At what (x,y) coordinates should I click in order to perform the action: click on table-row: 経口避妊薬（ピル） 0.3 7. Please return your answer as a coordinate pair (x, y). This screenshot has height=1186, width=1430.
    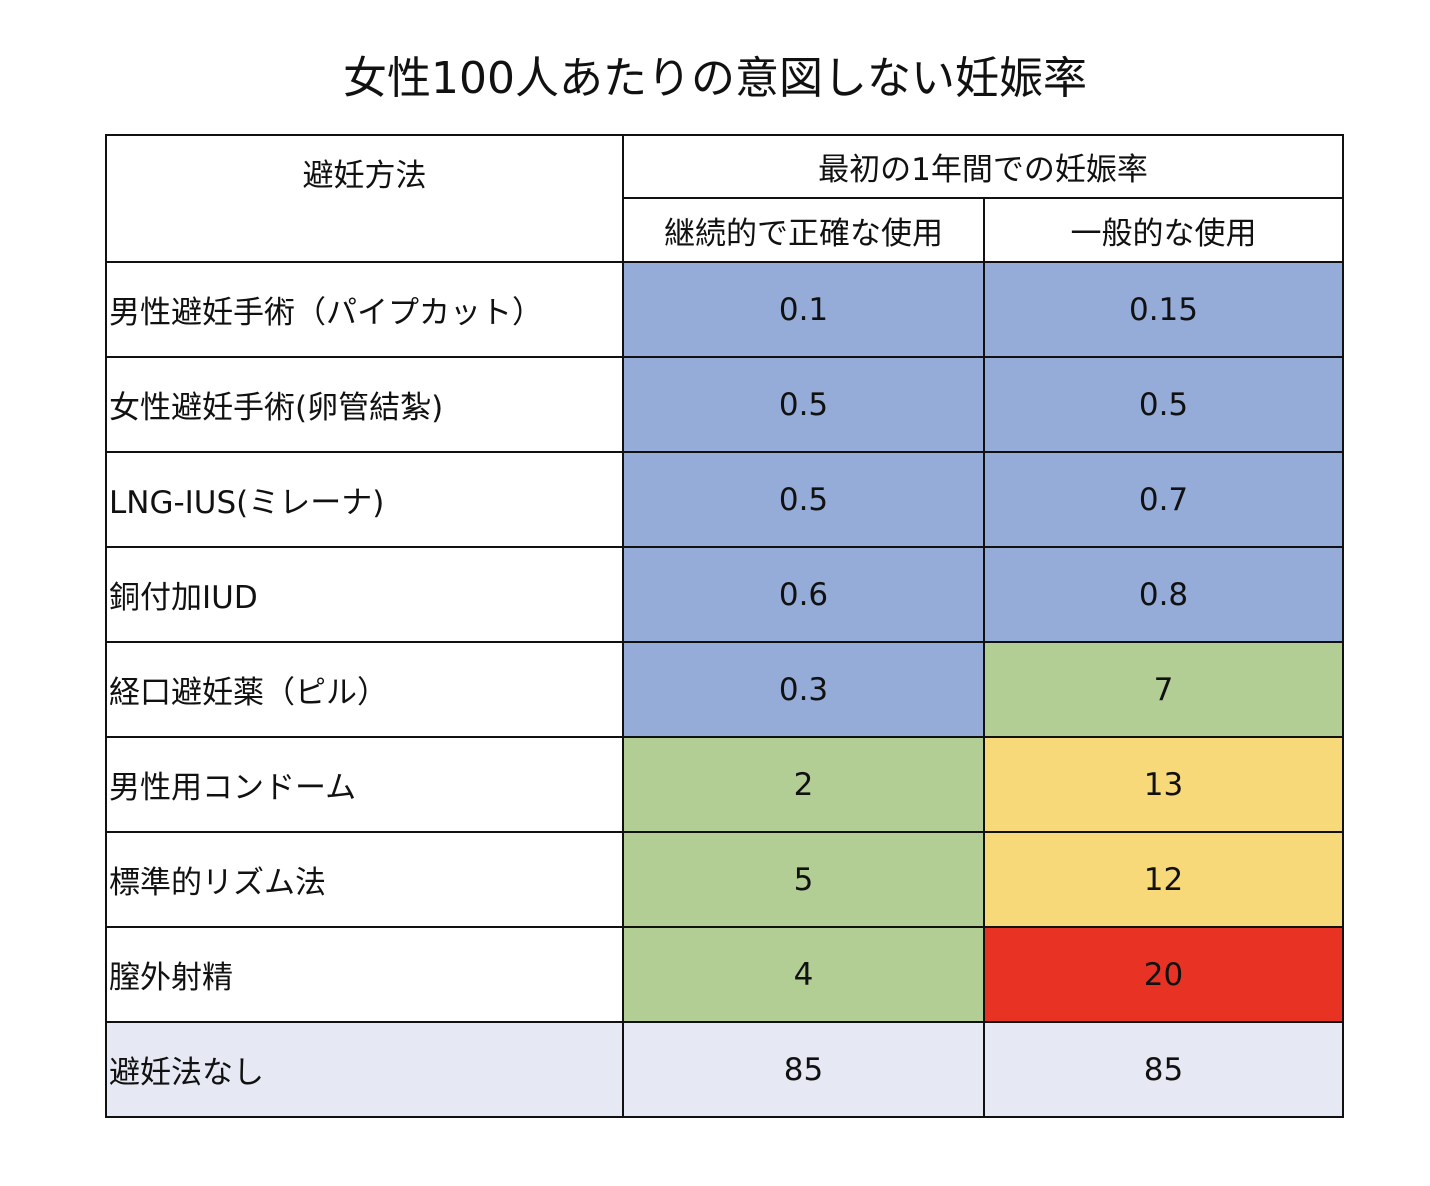
    Looking at the image, I should click on (725, 689).